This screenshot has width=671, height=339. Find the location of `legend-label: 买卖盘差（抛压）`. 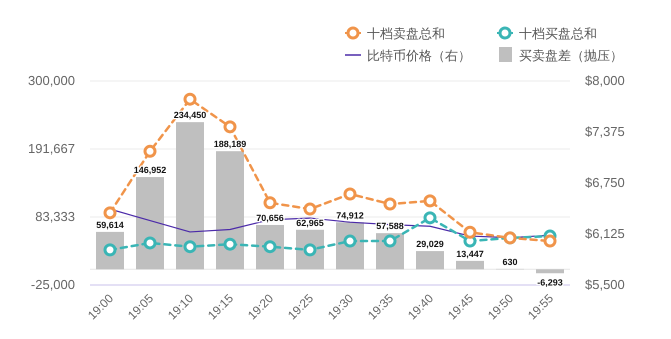

legend-label: 买卖盘差（抛压） is located at coordinates (571, 55).